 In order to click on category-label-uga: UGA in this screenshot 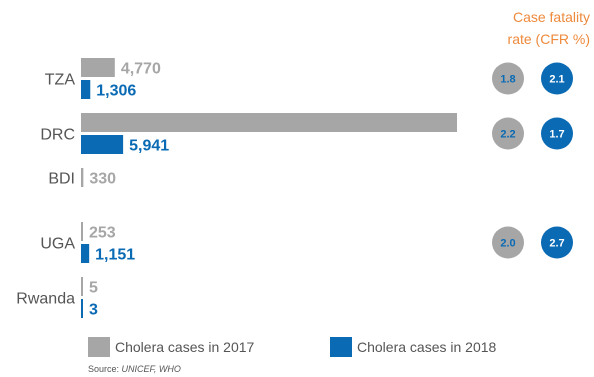, I will do `click(57, 244)`.